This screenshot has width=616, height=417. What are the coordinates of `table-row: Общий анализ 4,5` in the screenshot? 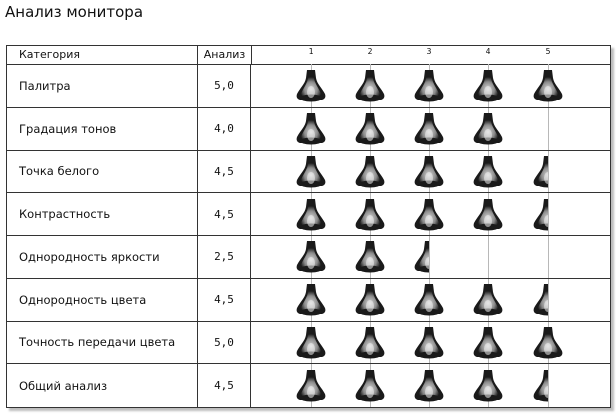 It's located at (308, 385).